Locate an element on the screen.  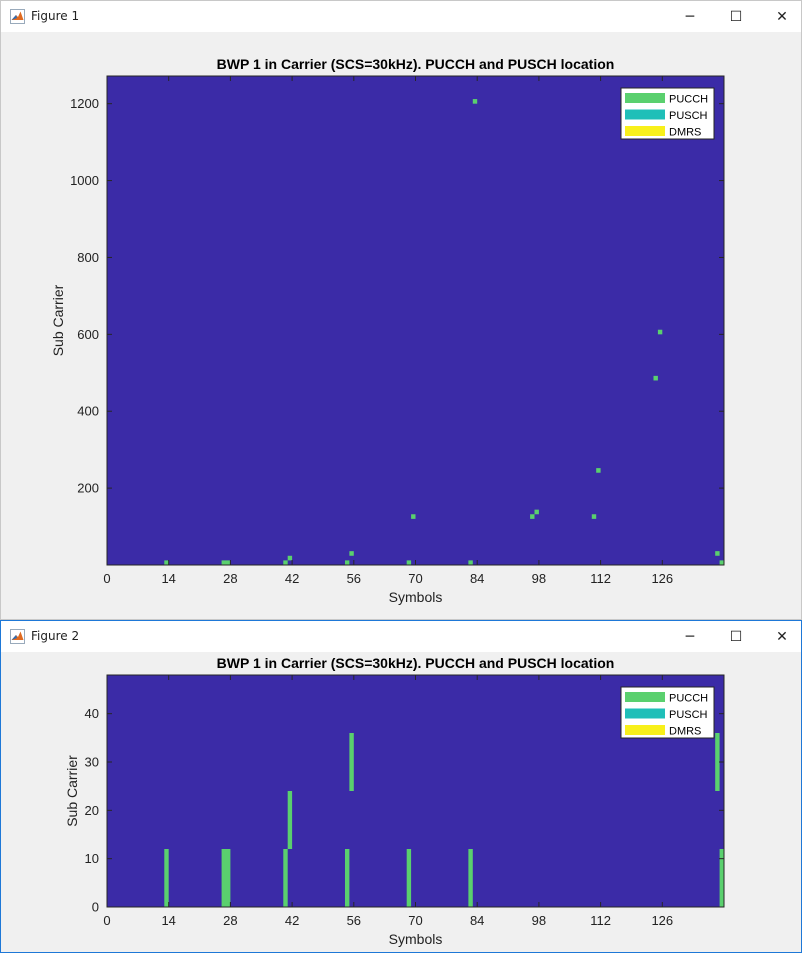
figure-1-titlebar: Figure 1 ─ ☐ ✕ is located at coordinates (401, 16).